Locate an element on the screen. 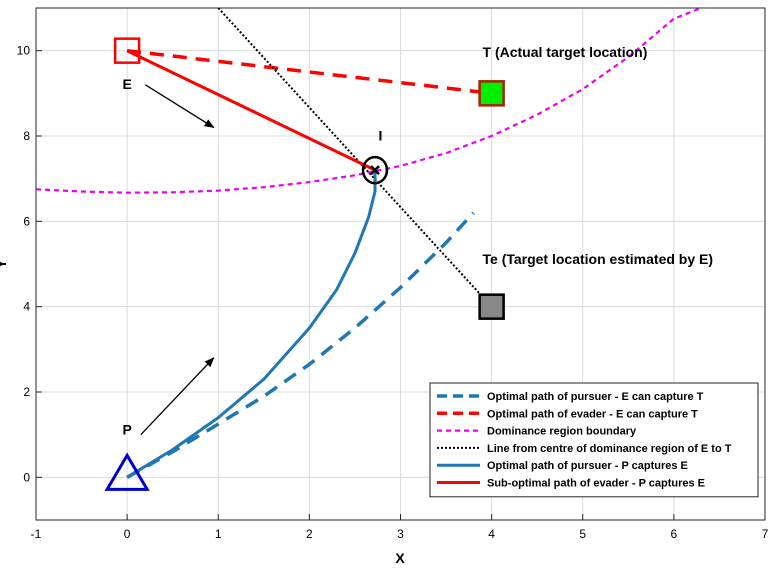 The width and height of the screenshot is (769, 577). y-tick-label: 0 is located at coordinates (26, 477).